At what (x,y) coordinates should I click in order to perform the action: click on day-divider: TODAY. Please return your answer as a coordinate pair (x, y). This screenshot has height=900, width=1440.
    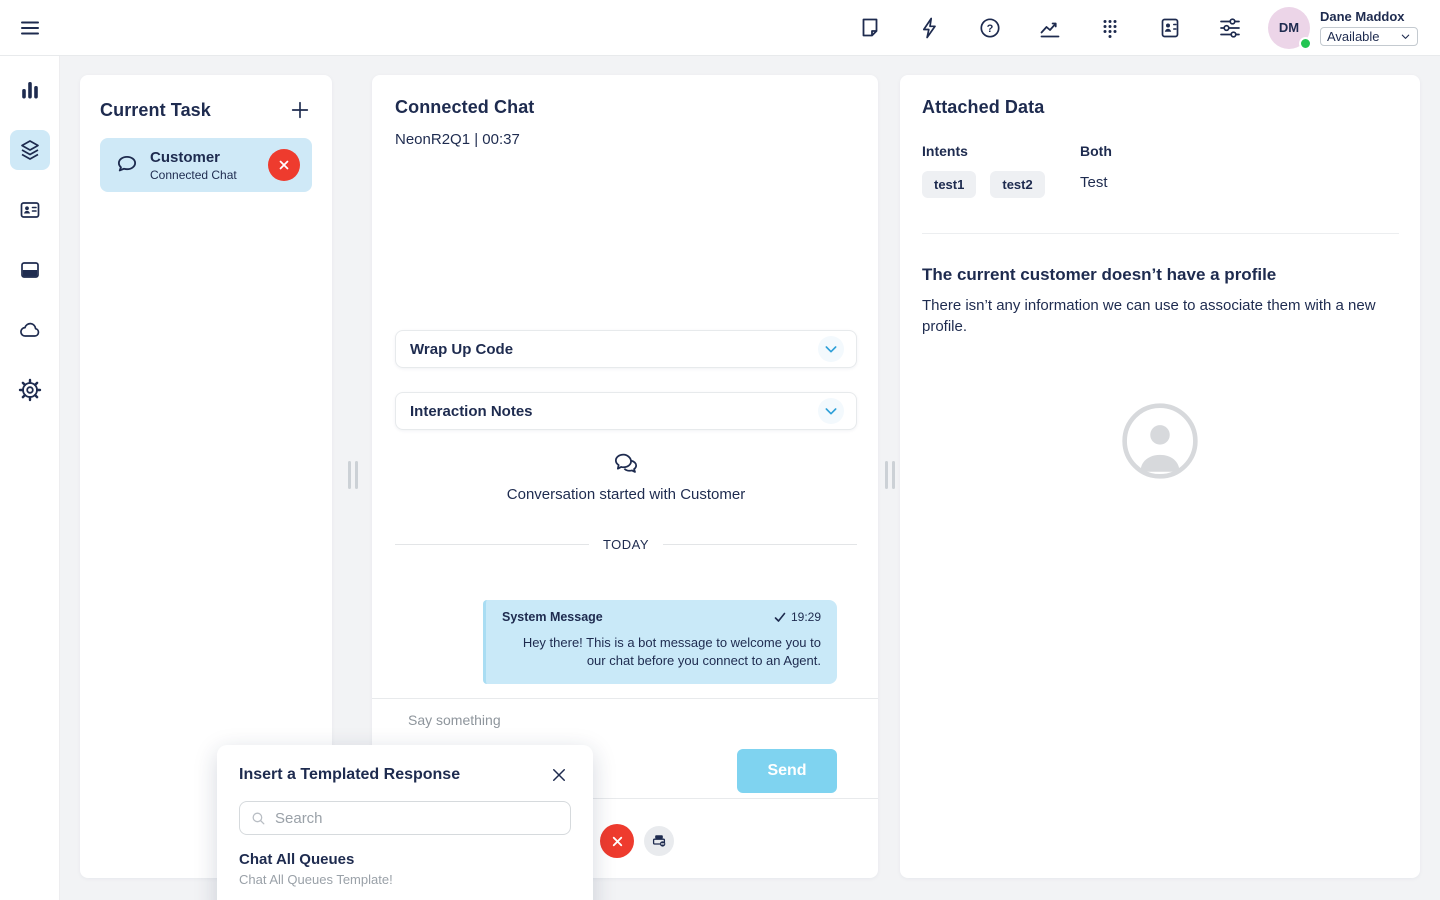
    Looking at the image, I should click on (626, 544).